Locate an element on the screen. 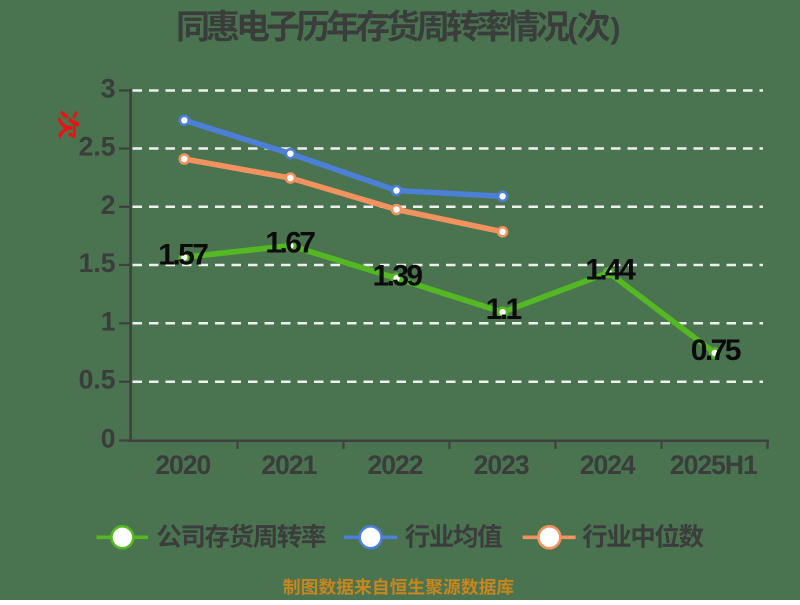 The height and width of the screenshot is (605, 800). svg-text: 2 is located at coordinates (108, 205).